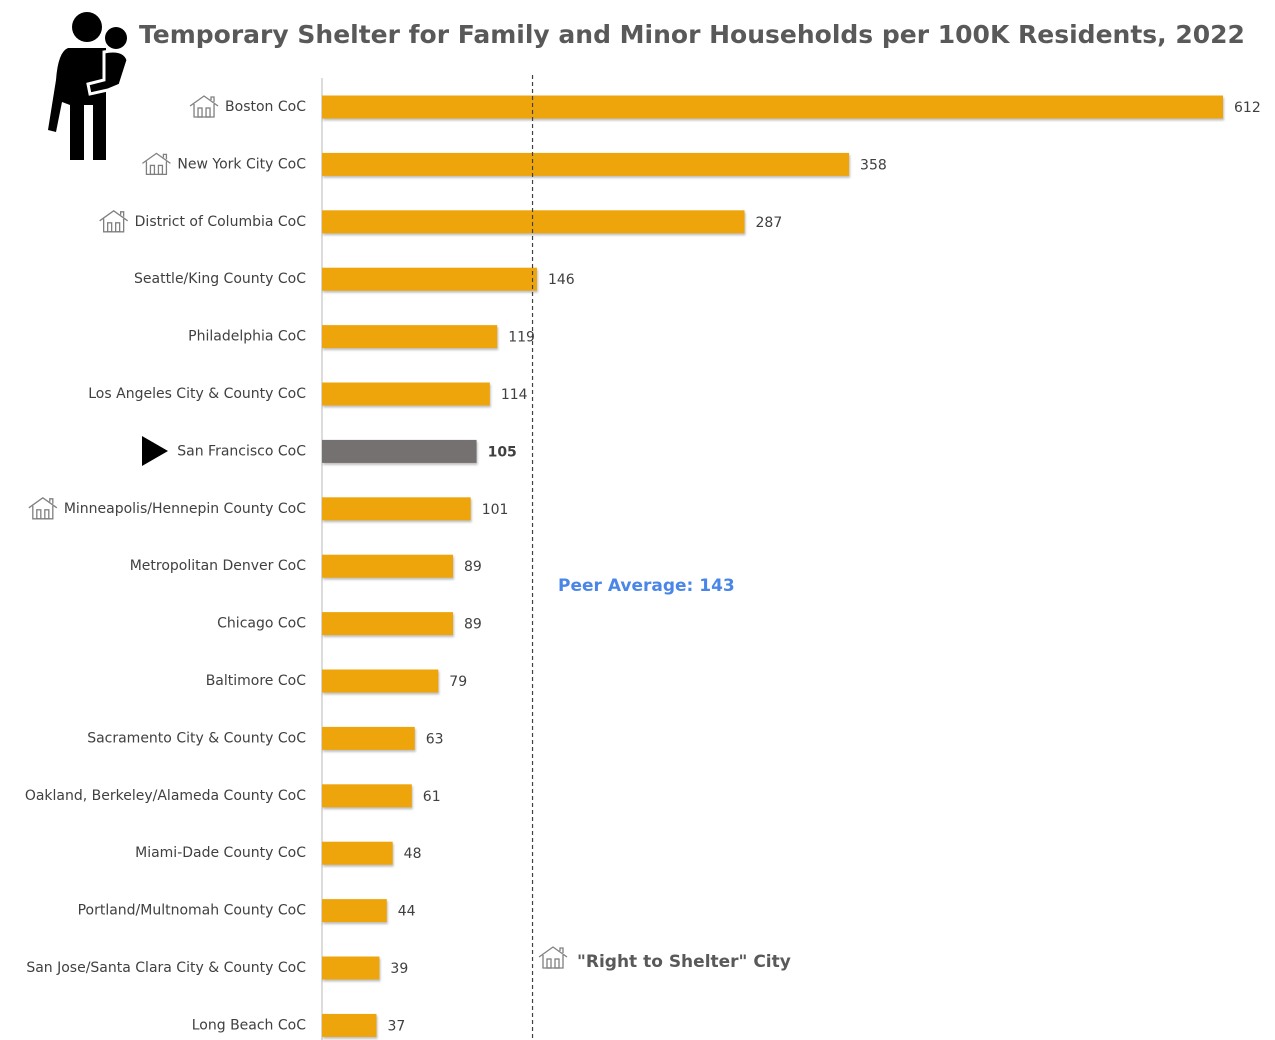 This screenshot has height=1040, width=1275. What do you see at coordinates (220, 853) in the screenshot?
I see `category-label: Miami-Dade County CoC` at bounding box center [220, 853].